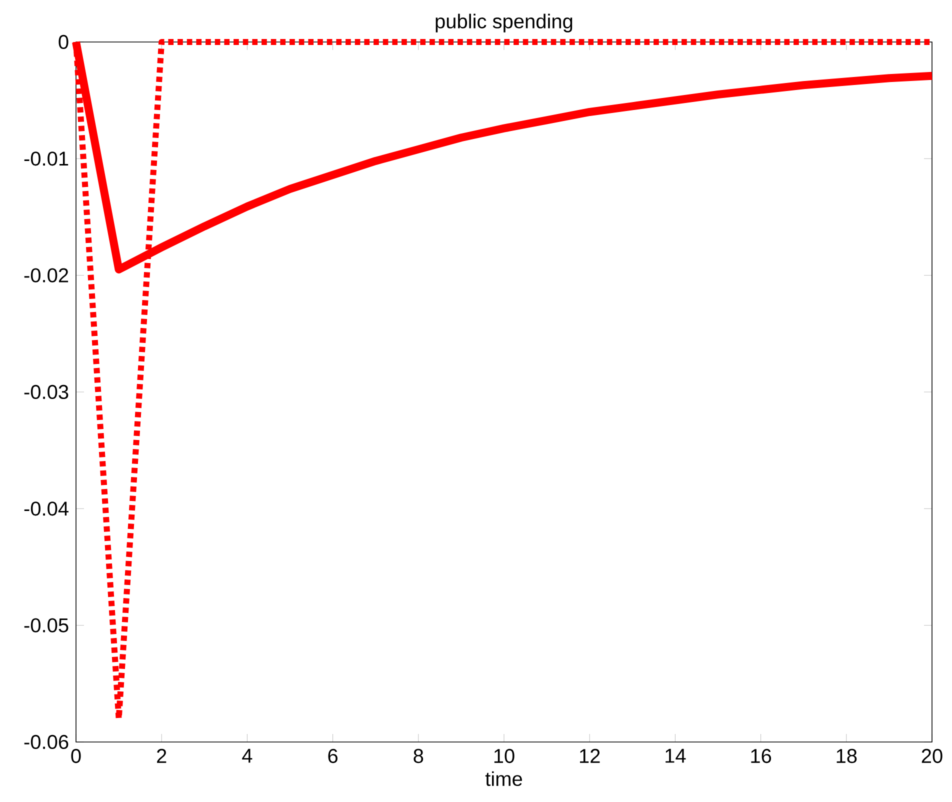  Describe the element at coordinates (846, 756) in the screenshot. I see `x-tick-label: 18` at that location.